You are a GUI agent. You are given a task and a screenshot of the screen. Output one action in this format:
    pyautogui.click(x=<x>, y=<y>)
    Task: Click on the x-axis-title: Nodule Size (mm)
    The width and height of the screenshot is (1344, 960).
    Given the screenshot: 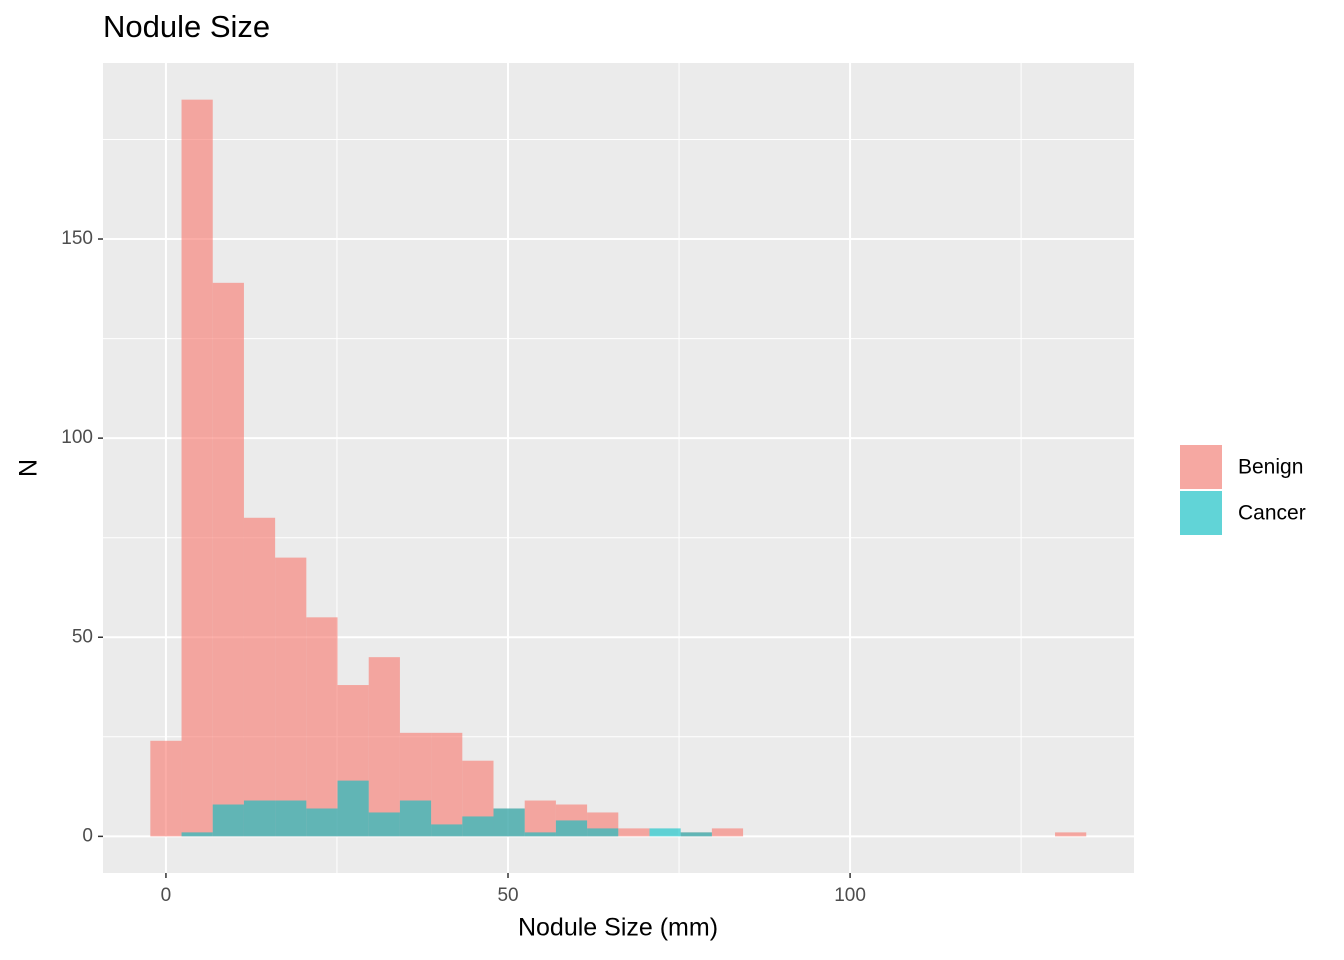 What is the action you would take?
    pyautogui.click(x=618, y=928)
    